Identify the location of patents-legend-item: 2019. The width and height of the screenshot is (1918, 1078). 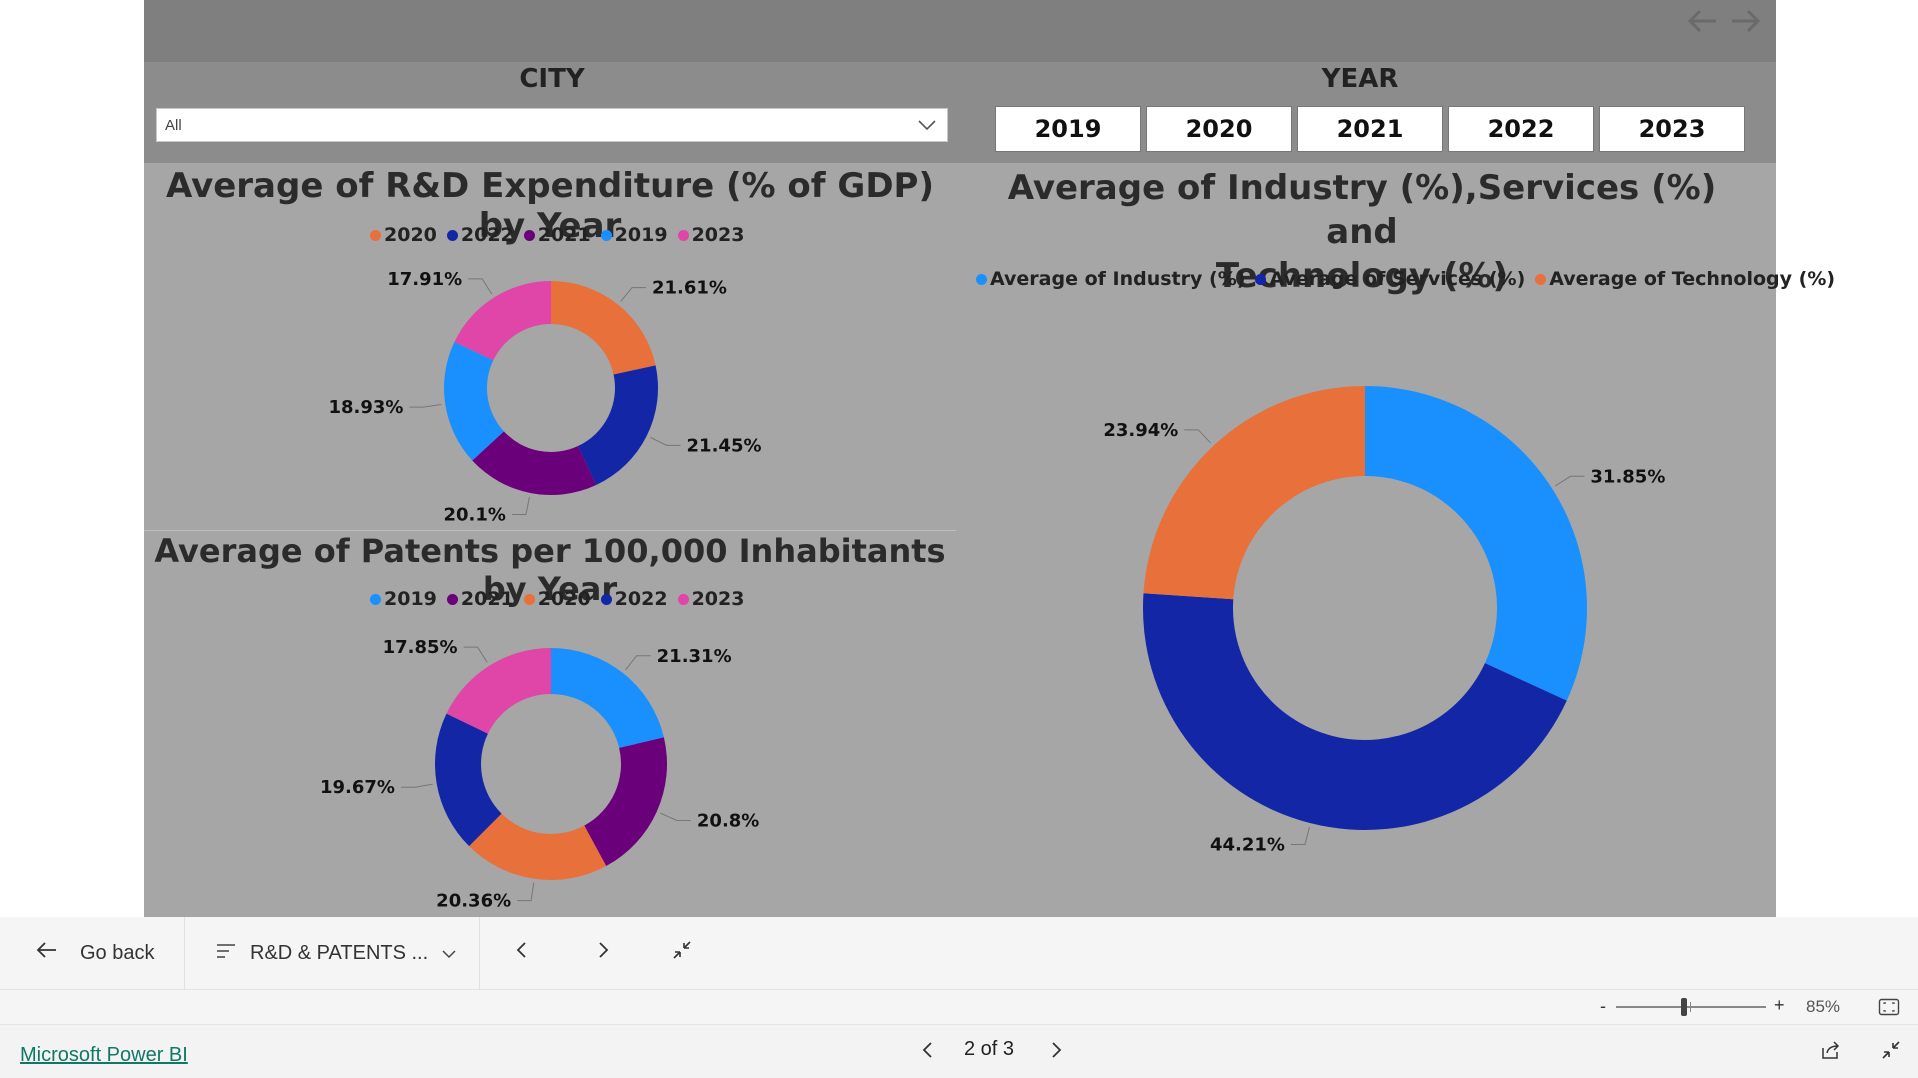
(403, 599).